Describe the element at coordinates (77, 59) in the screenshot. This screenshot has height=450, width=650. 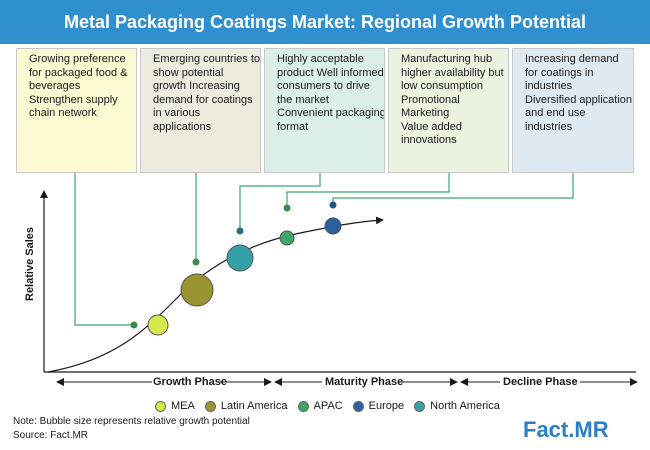
I see `box-line: Growing preference` at that location.